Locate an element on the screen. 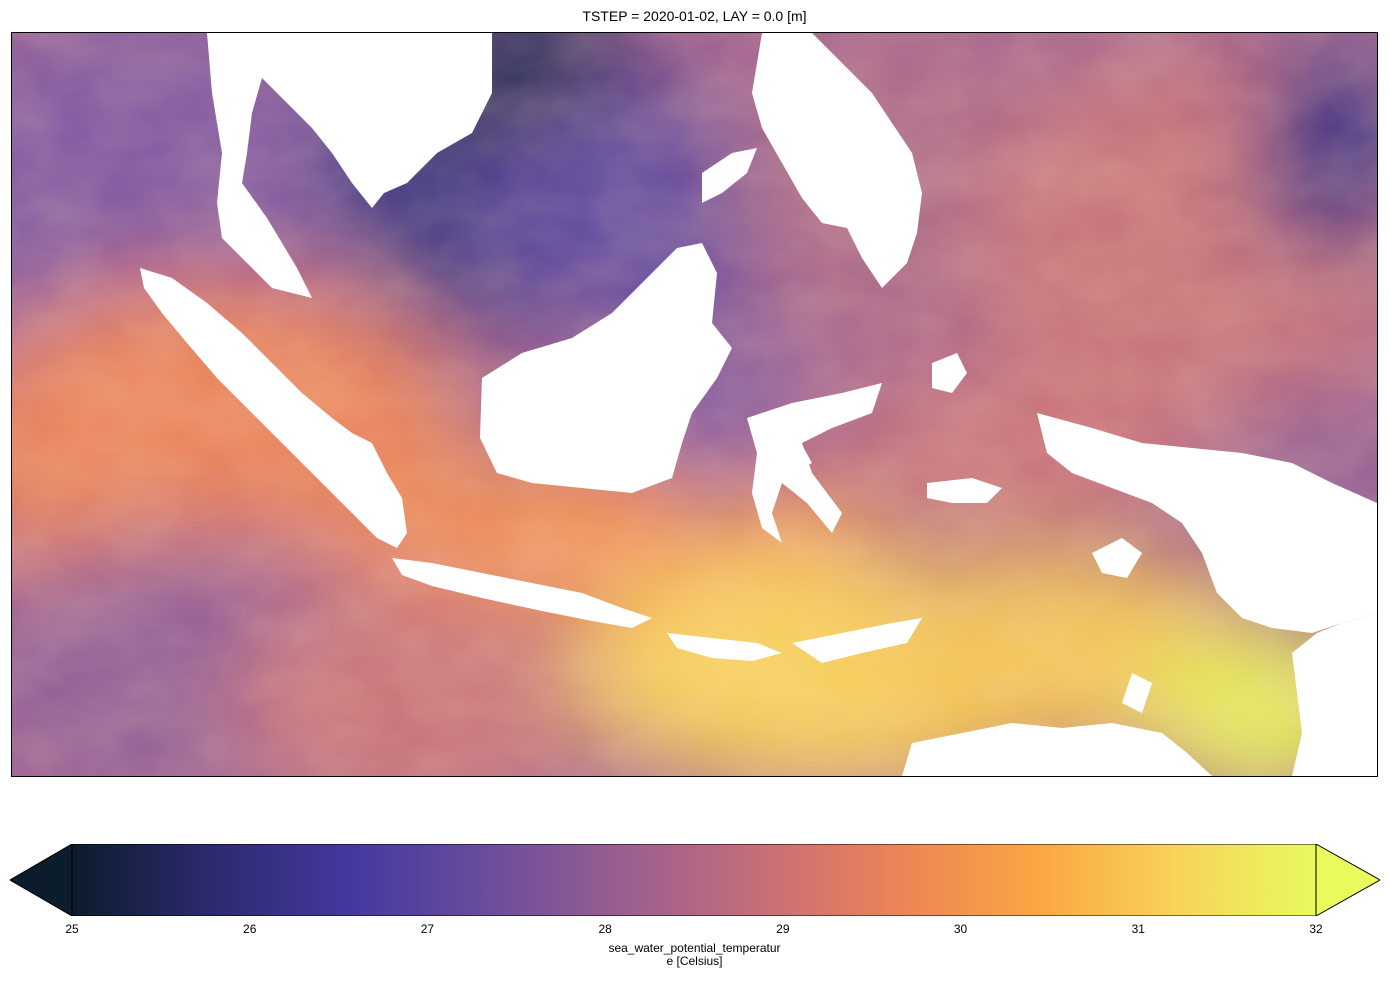 The width and height of the screenshot is (1389, 981). colorbar-label-line1: sea_water_potential_temperatur is located at coordinates (694, 948).